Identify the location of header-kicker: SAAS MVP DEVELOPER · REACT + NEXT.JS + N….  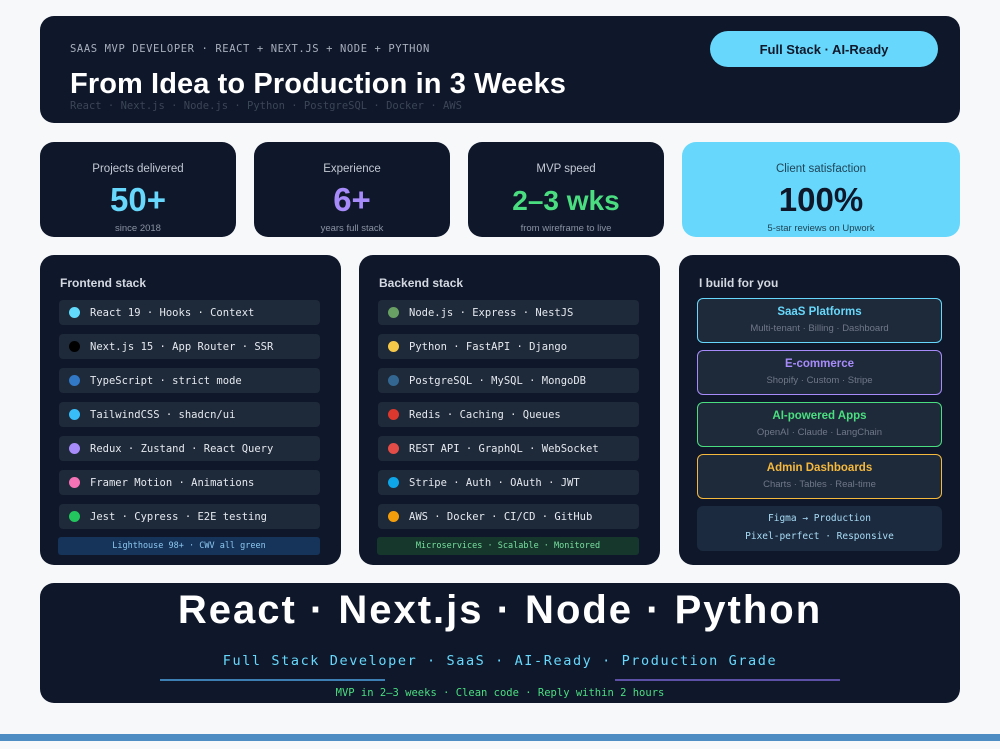
(250, 49).